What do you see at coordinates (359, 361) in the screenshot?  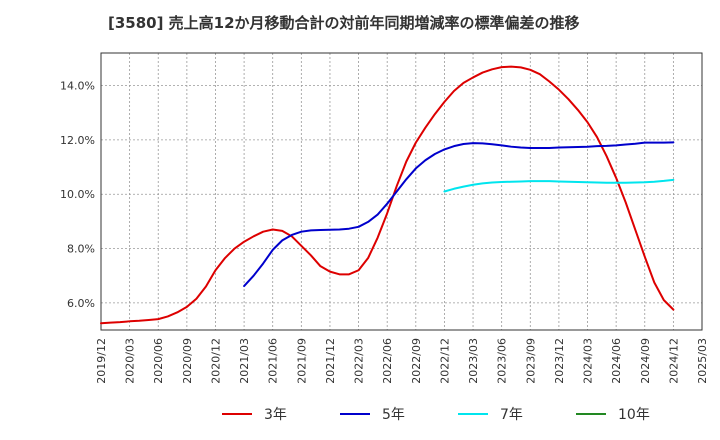 I see `x-tick-label: 2022/03` at bounding box center [359, 361].